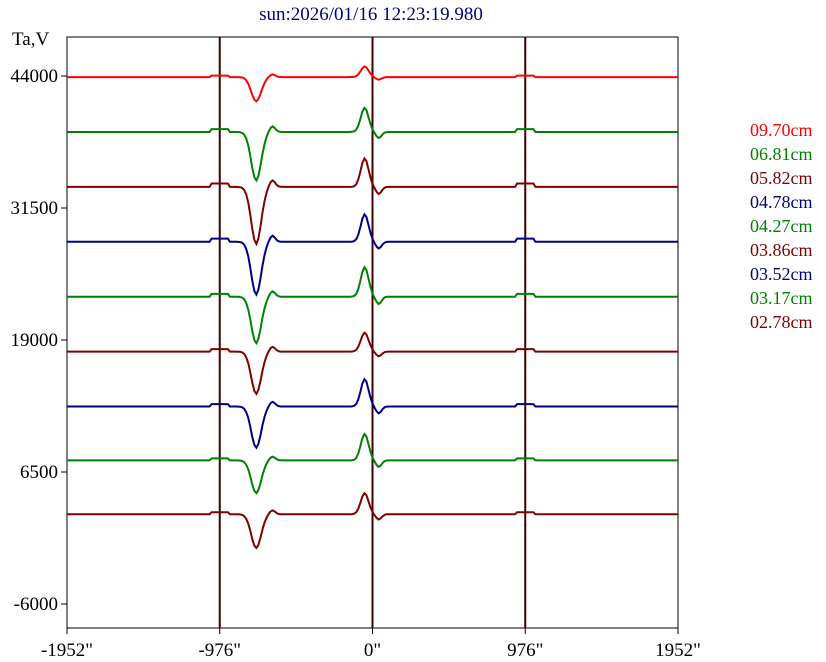 The image size is (826, 662). I want to click on series-line-06.81cm, so click(372, 144).